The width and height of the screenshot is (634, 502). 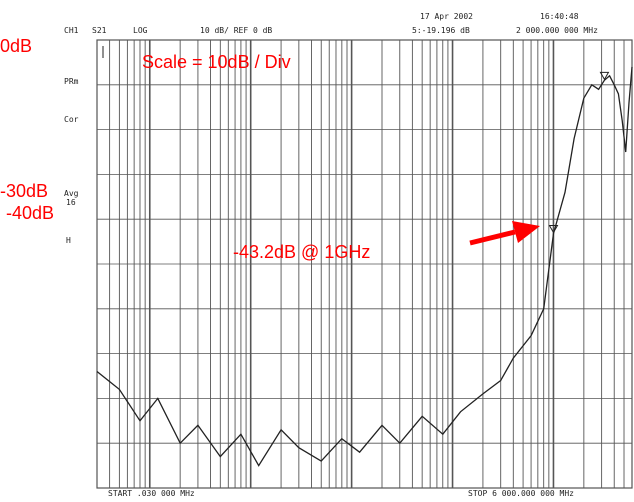 I want to click on header-format: LOG, so click(x=140, y=30).